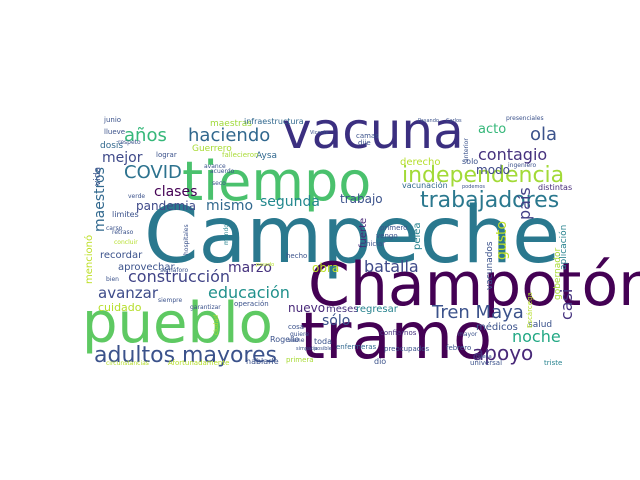  What do you see at coordinates (558, 274) in the screenshot?
I see `word-gobernador: gobernador` at bounding box center [558, 274].